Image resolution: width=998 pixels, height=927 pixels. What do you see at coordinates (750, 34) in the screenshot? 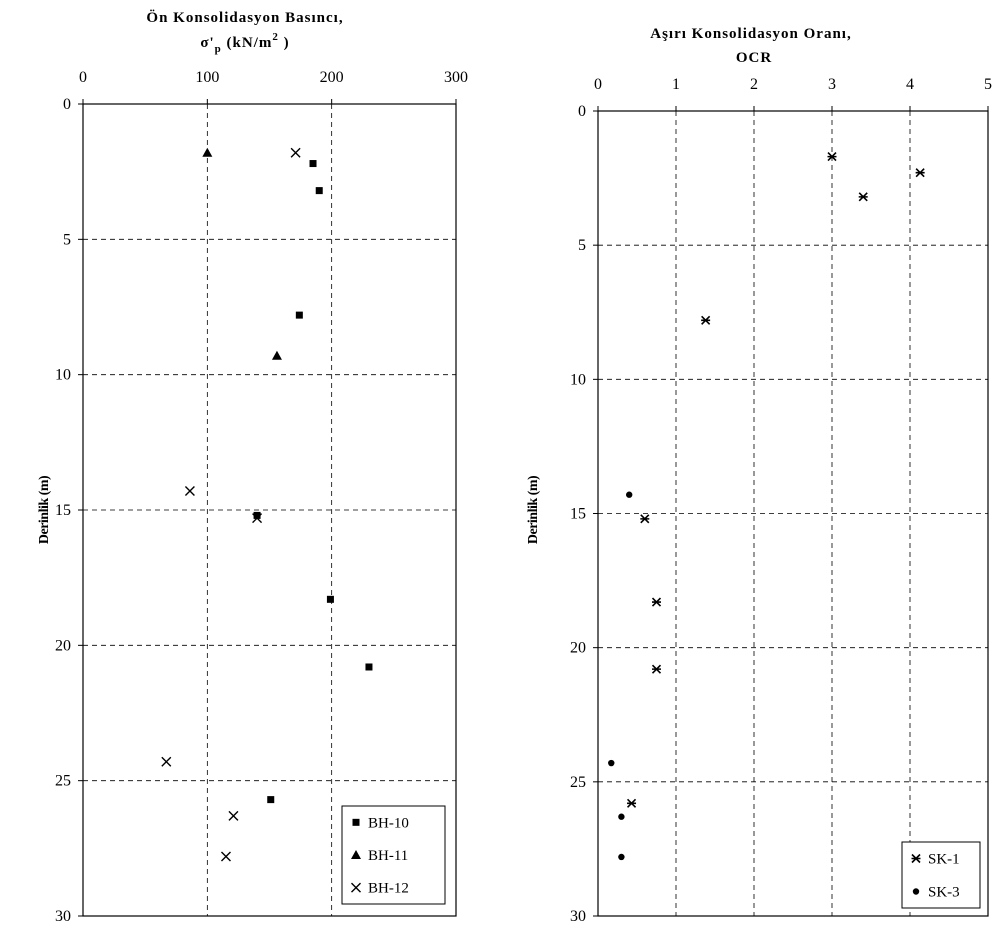
I see `chart-title-line1: Aşırı Konsolidasyon Oranı,` at bounding box center [750, 34].